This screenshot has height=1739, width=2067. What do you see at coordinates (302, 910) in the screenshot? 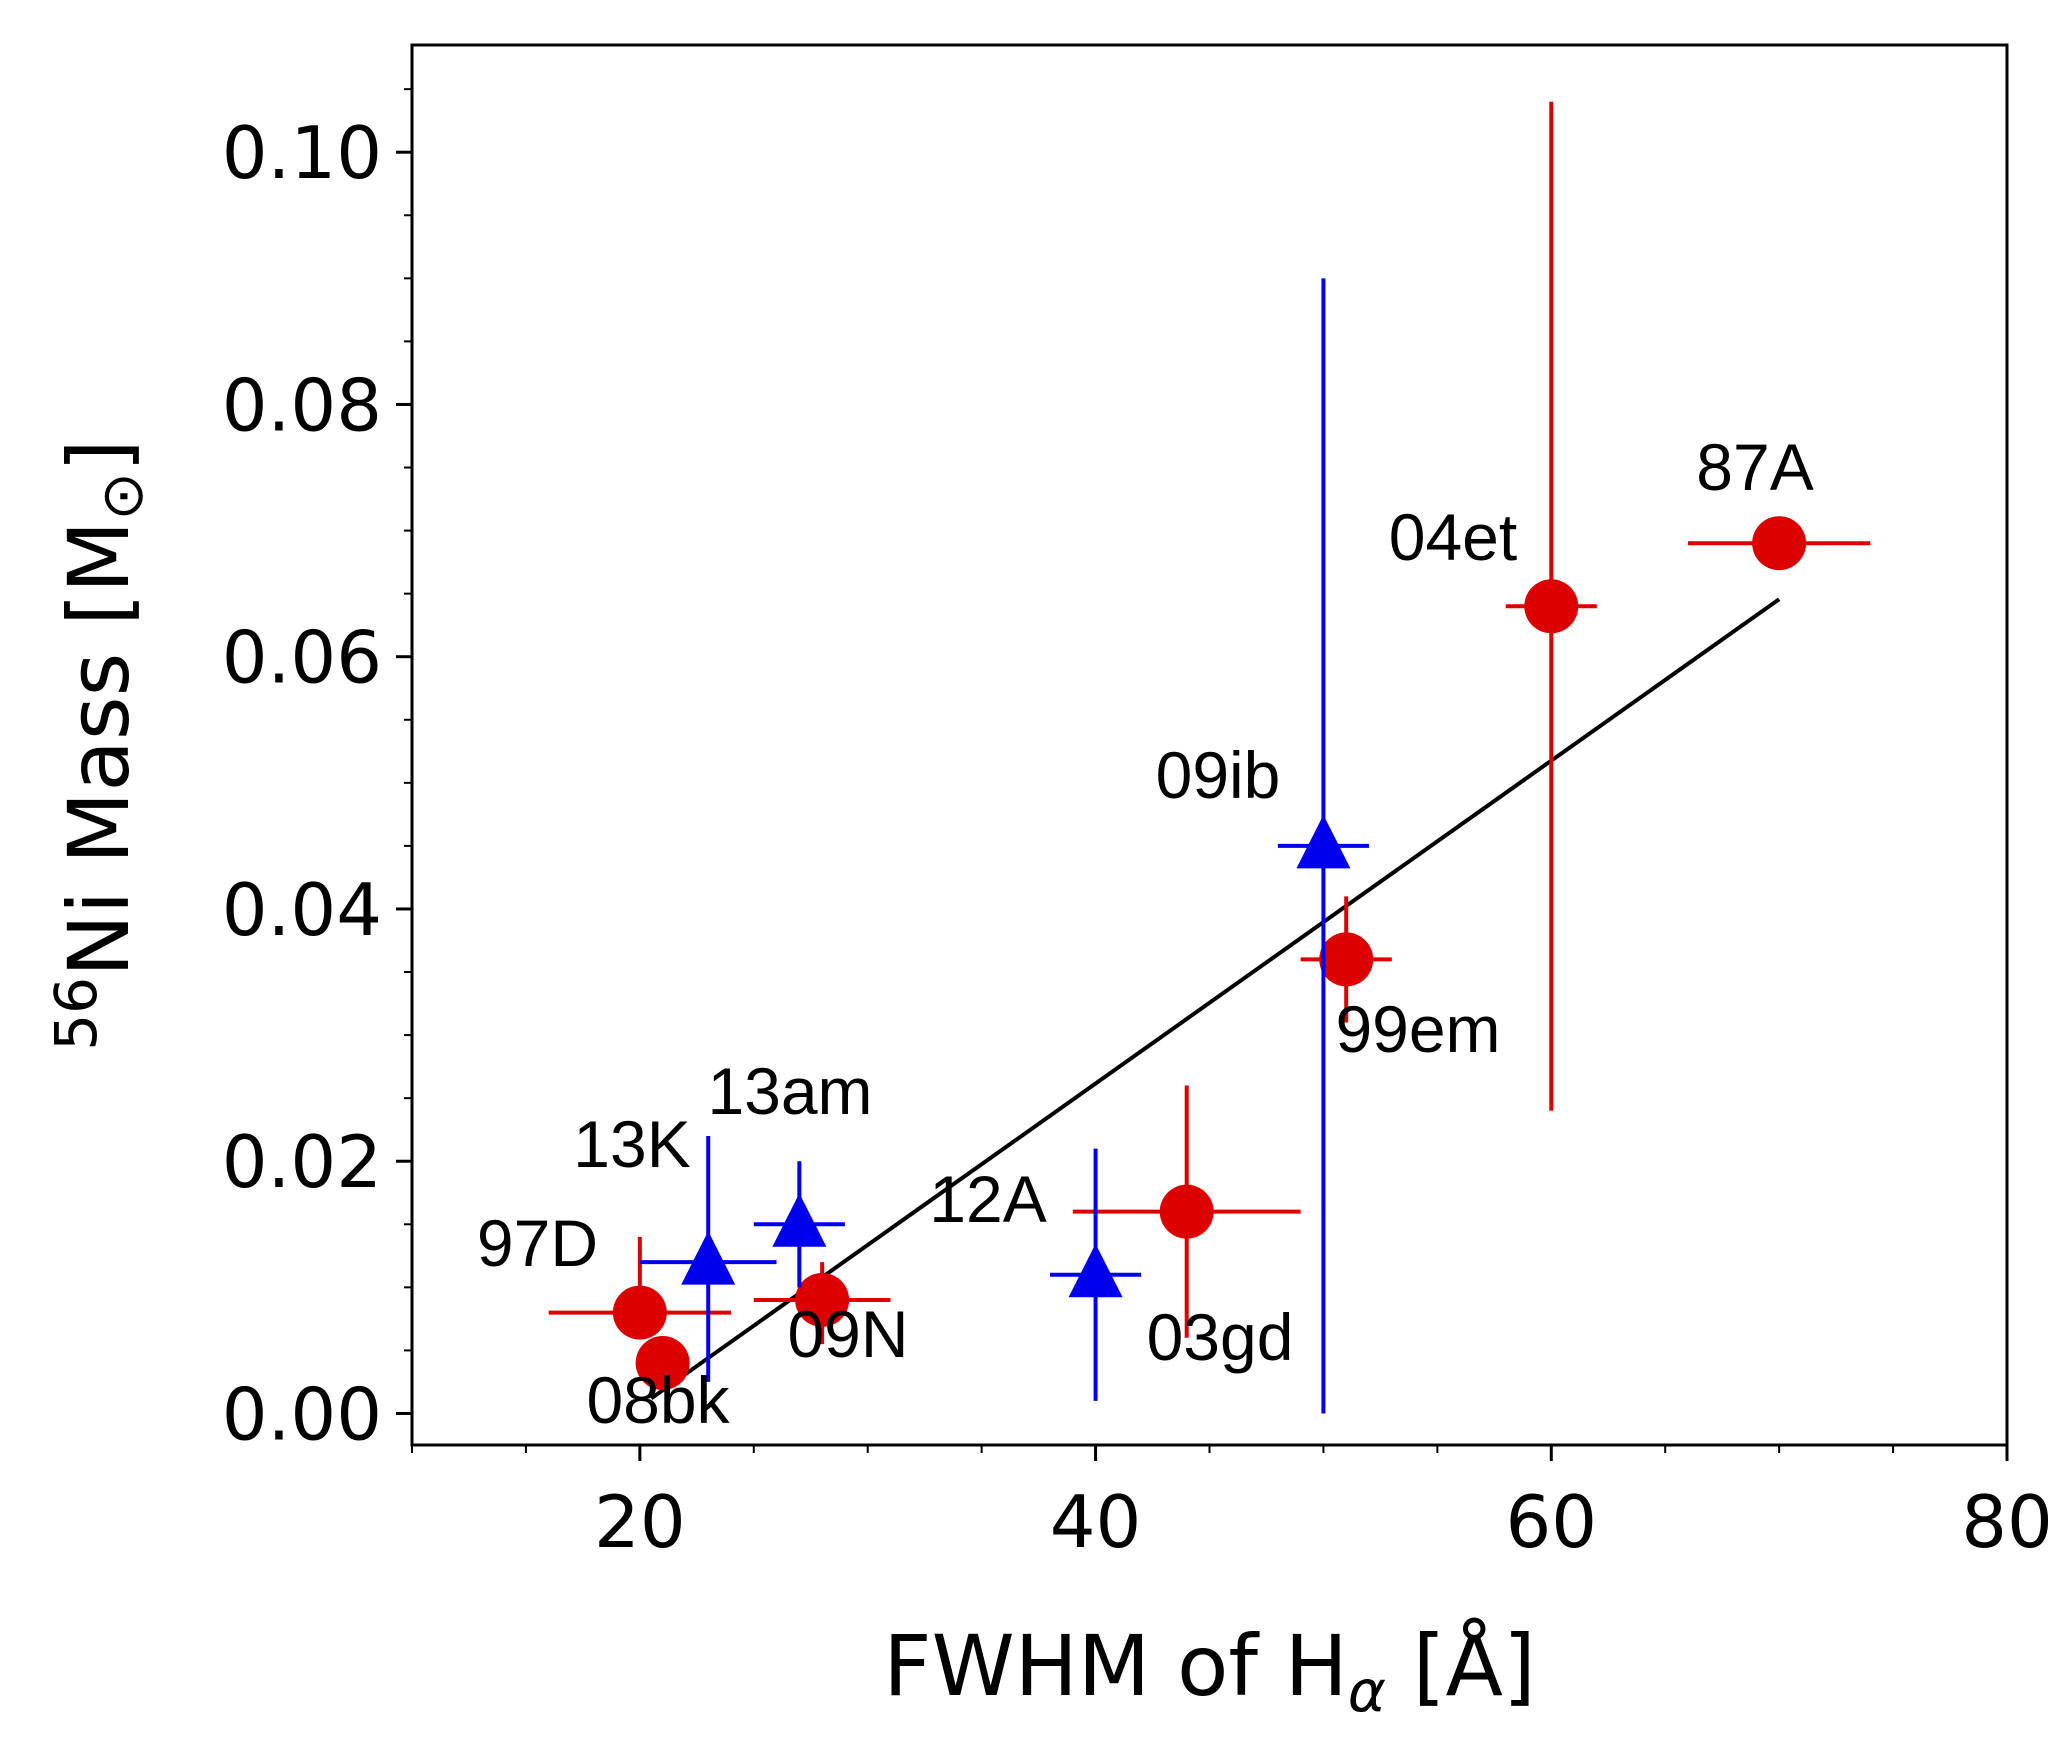
I see `y-tick-label: 0.04` at bounding box center [302, 910].